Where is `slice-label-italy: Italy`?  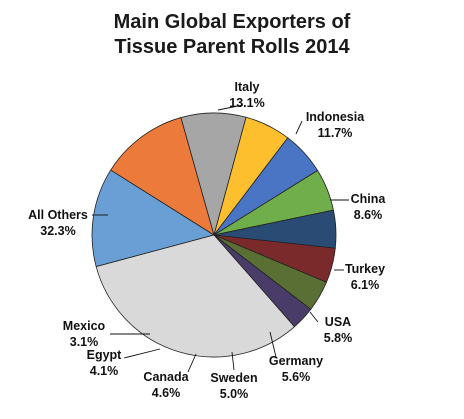 slice-label-italy: Italy is located at coordinates (246, 87).